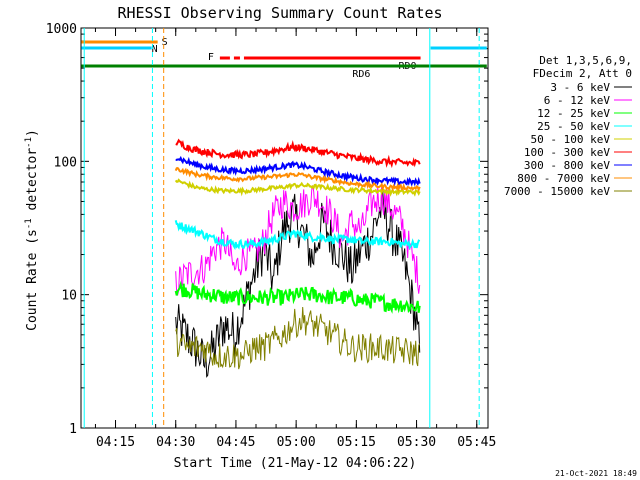  What do you see at coordinates (155, 49) in the screenshot?
I see `flag-n-label: N` at bounding box center [155, 49].